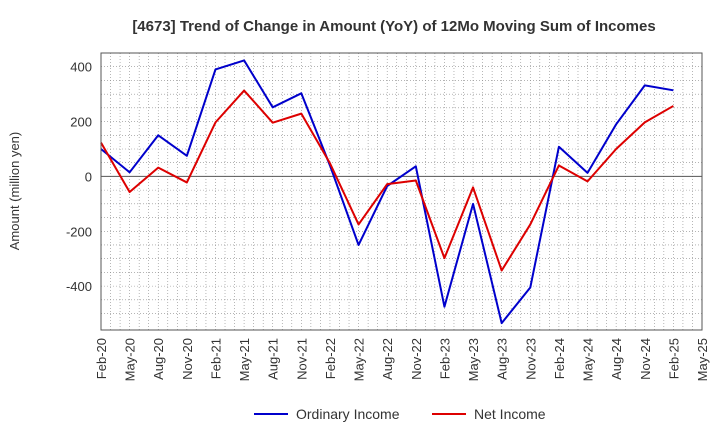 The image size is (720, 440). I want to click on x-tick-label: May-21, so click(244, 359).